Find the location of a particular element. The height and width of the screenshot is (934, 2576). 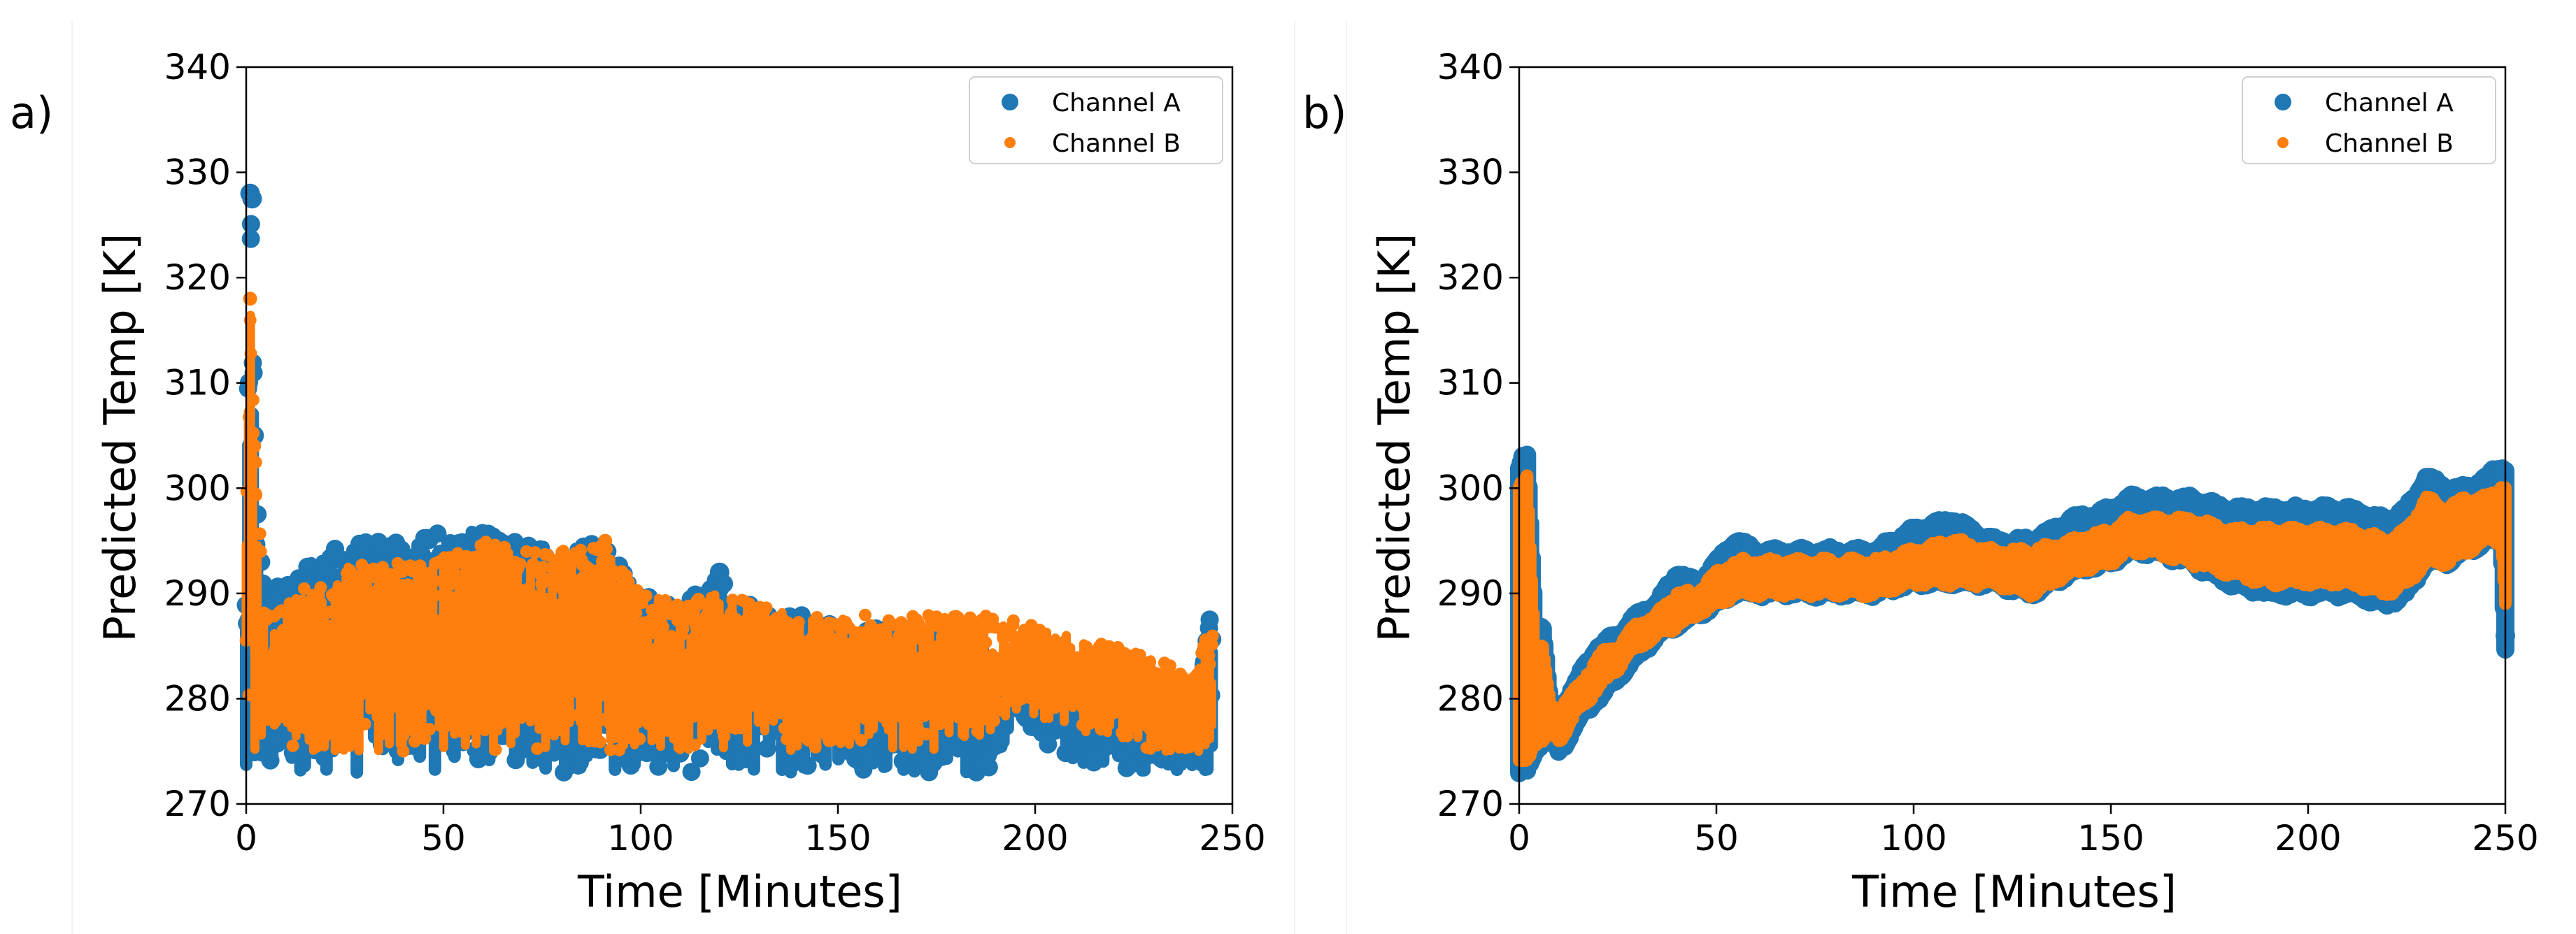

y-tick-label: 330 is located at coordinates (197, 172).